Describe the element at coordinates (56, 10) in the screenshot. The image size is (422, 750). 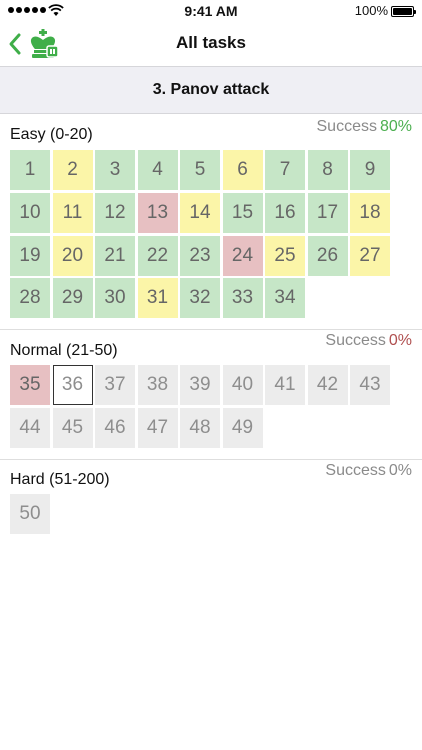
I see `wifi-icon` at that location.